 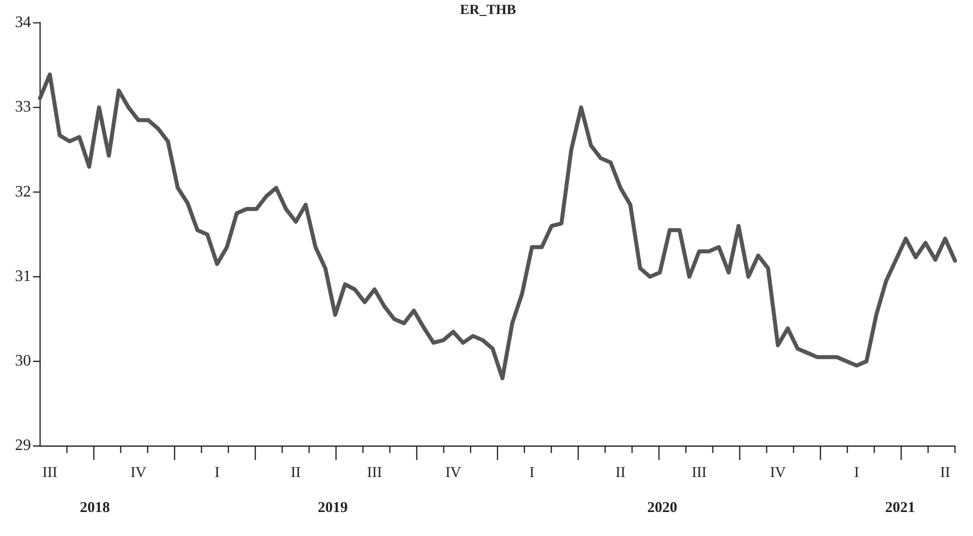 What do you see at coordinates (95, 508) in the screenshot?
I see `text: 2018` at bounding box center [95, 508].